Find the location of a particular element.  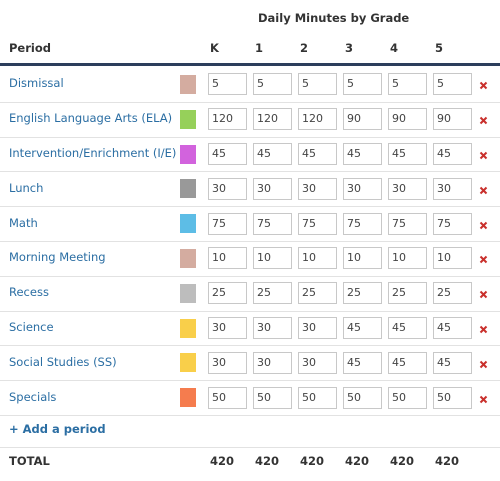

period-name: Intervention/Enrichment (I/E) is located at coordinates (93, 153).